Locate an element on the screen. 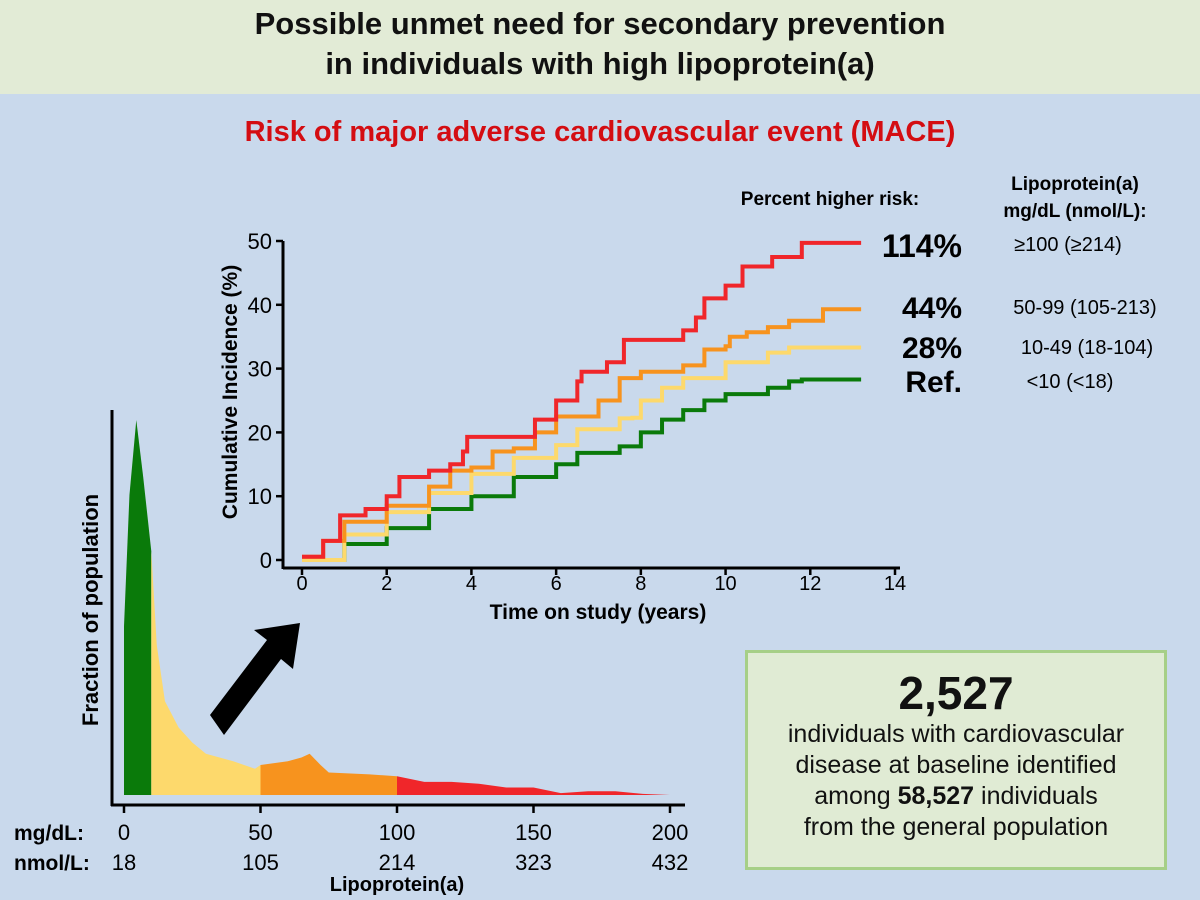  population-count: 58,527 is located at coordinates (936, 796).